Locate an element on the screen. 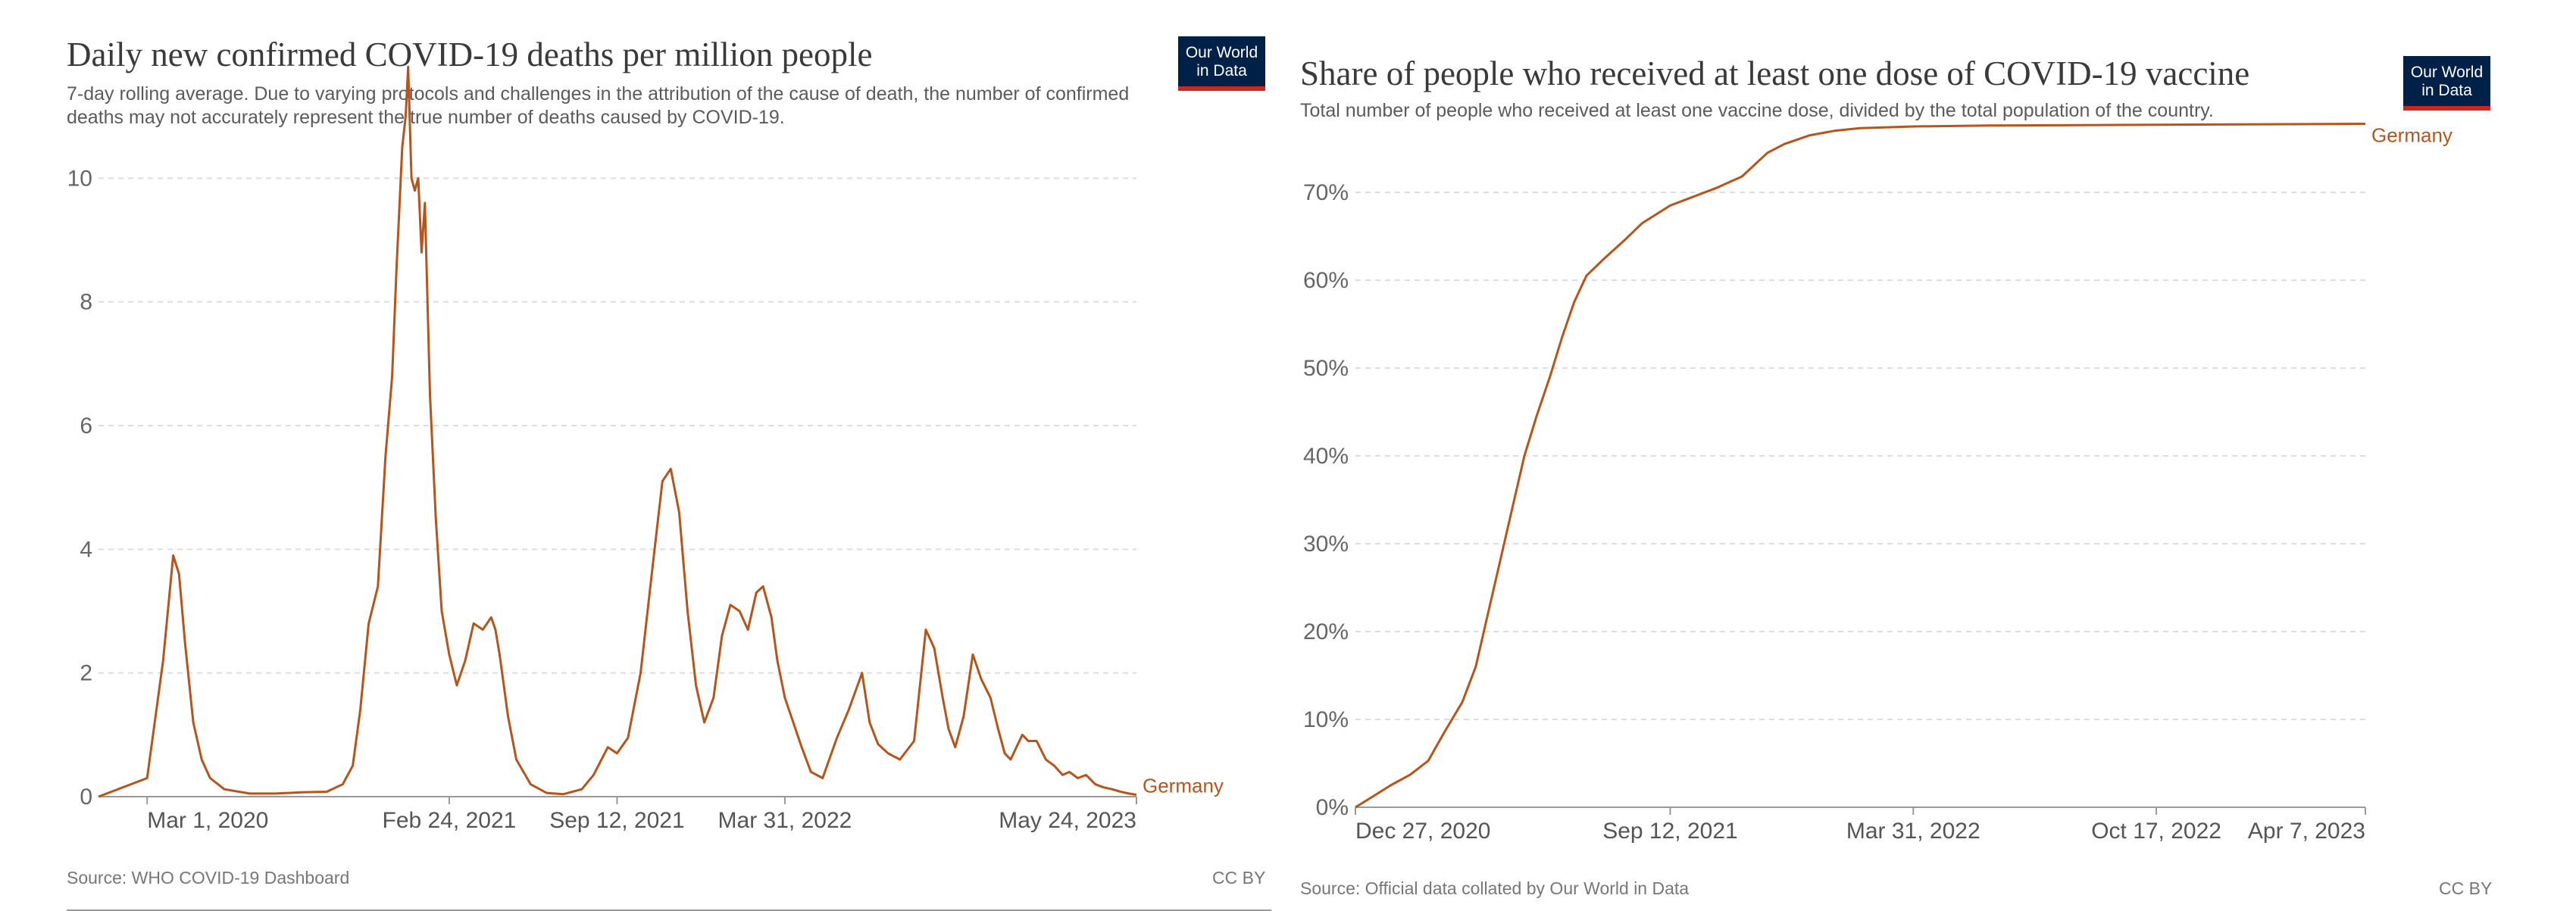 This screenshot has width=2576, height=911. x-tick-label: Dec 27, 2020 is located at coordinates (1422, 832).